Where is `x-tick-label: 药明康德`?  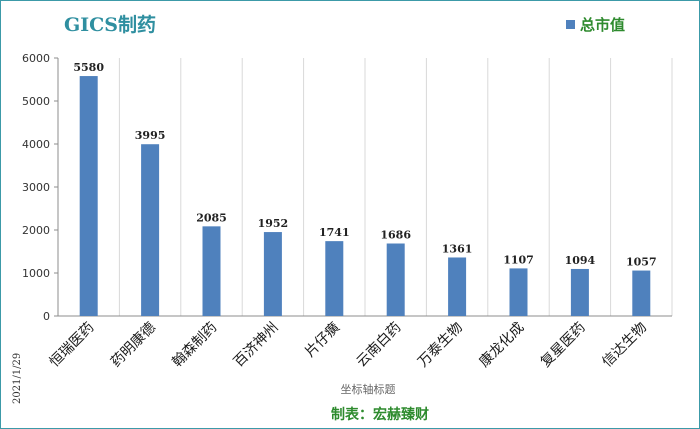
x-tick-label: 药明康德 is located at coordinates (133, 345).